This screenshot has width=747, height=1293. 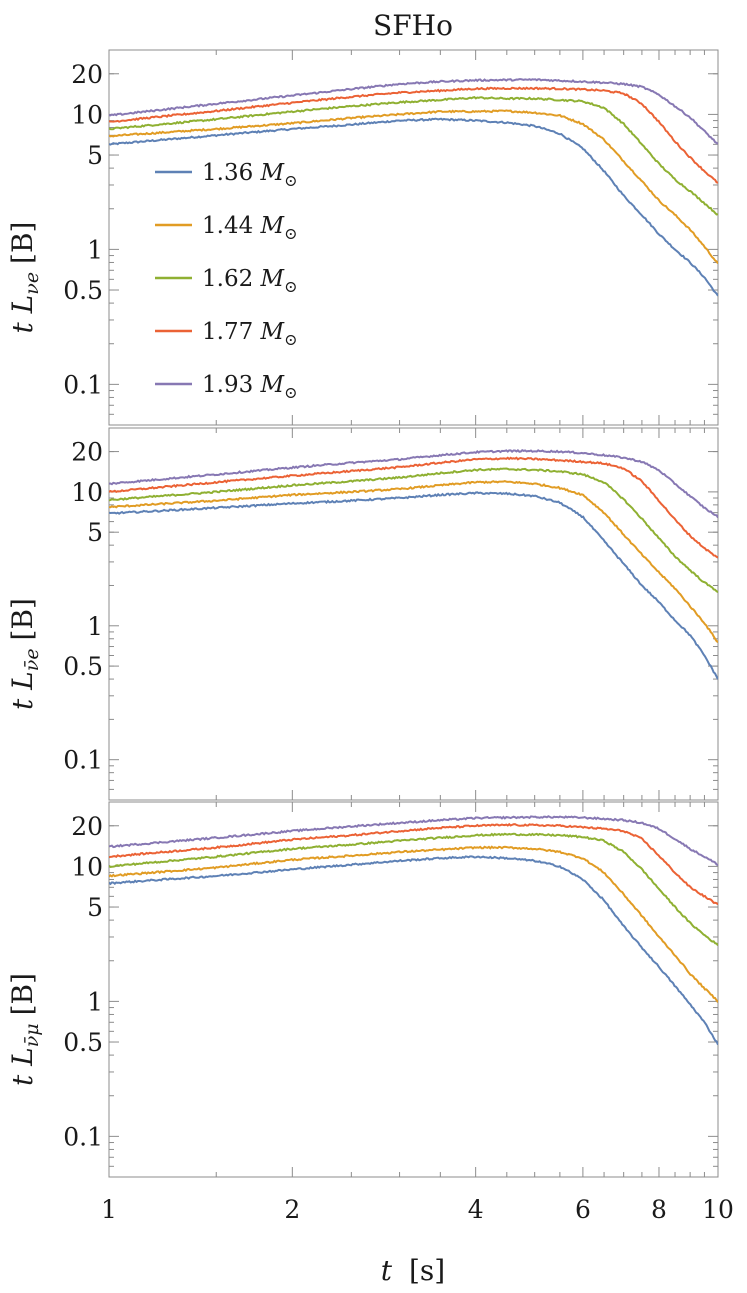 I want to click on legend-label: 1.36 M⊙, so click(x=250, y=175).